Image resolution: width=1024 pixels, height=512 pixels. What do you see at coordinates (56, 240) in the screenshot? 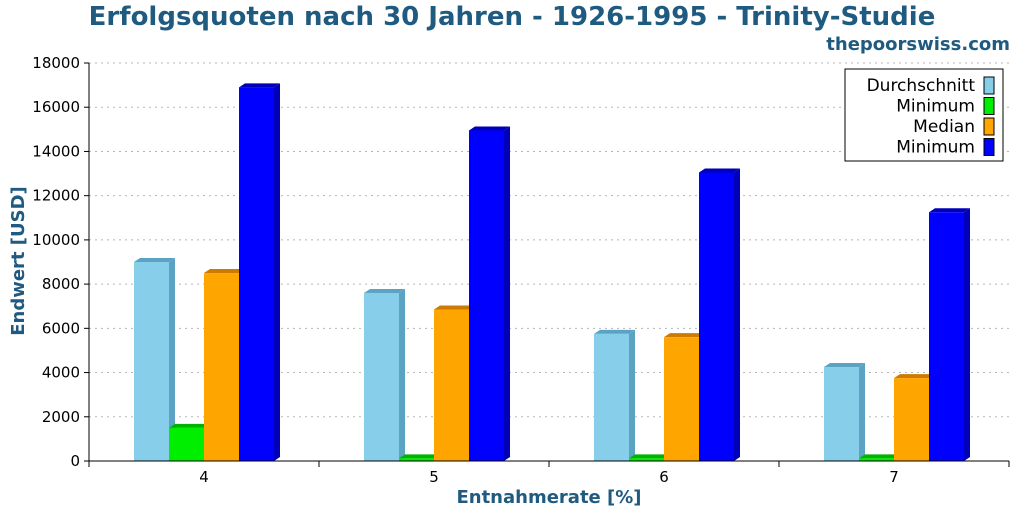
I see `y-tick-label: 10000` at bounding box center [56, 240].